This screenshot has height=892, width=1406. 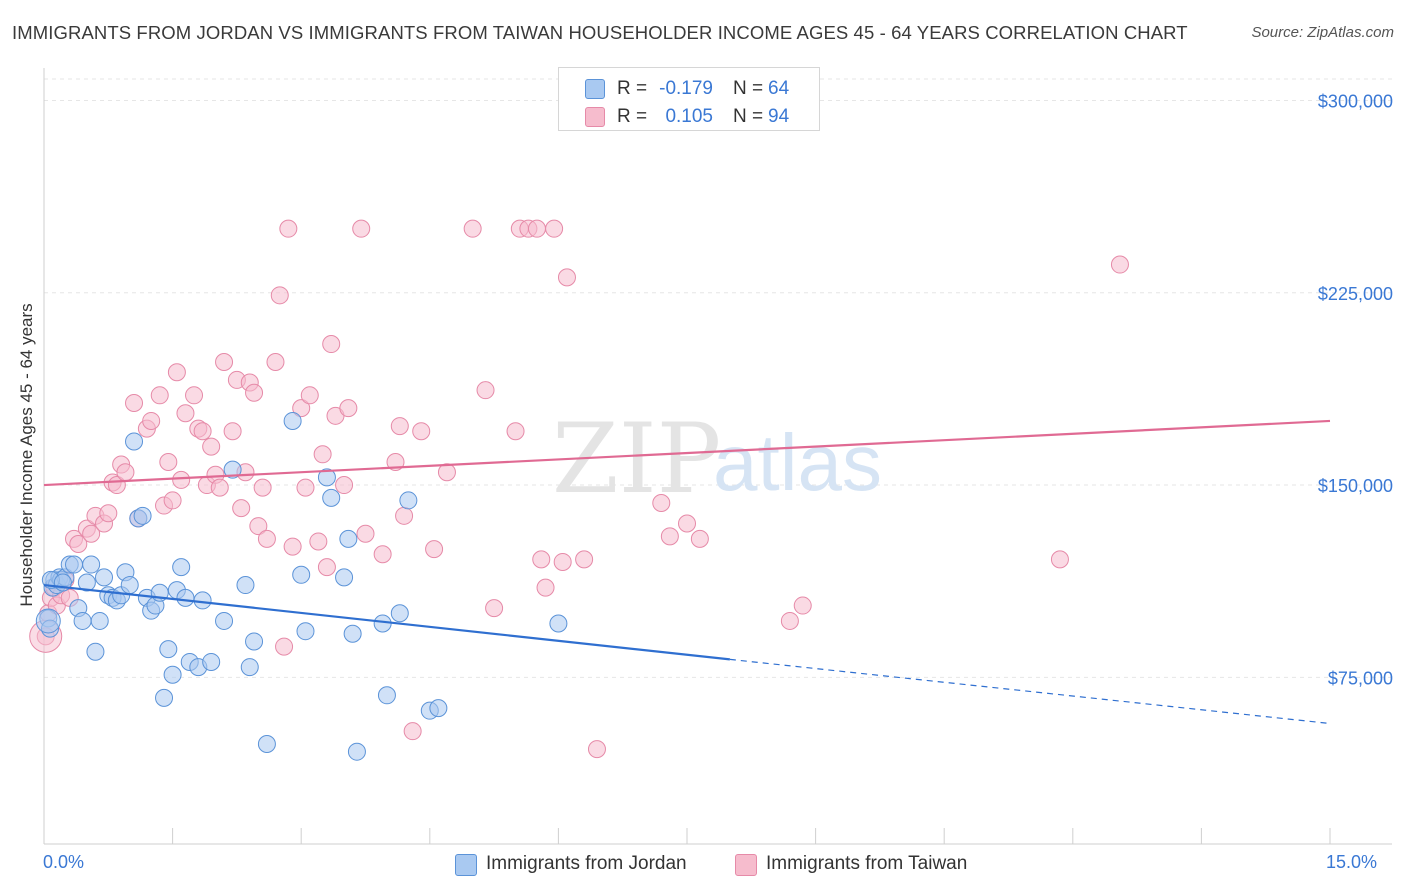 What do you see at coordinates (686, 88) in the screenshot?
I see `legend-r-value-jordan: -0.179` at bounding box center [686, 88].